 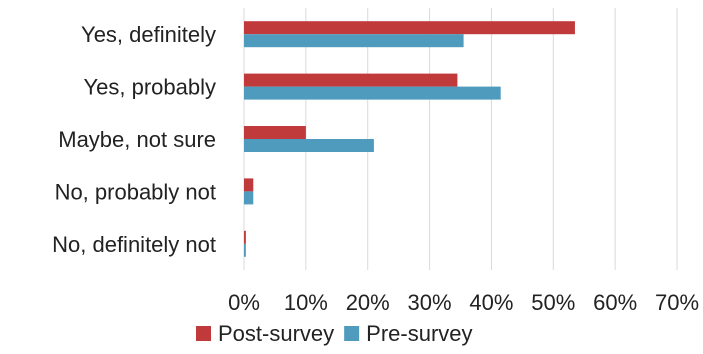 I want to click on category-label-yes-definitely: Yes, definitely, so click(x=148, y=34).